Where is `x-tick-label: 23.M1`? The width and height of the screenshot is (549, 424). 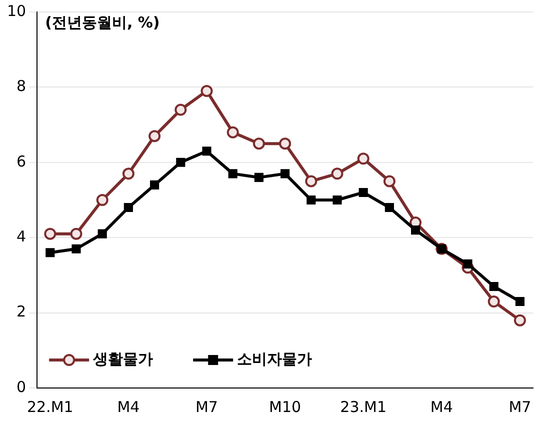
x-tick-label: 23.M1 is located at coordinates (363, 407).